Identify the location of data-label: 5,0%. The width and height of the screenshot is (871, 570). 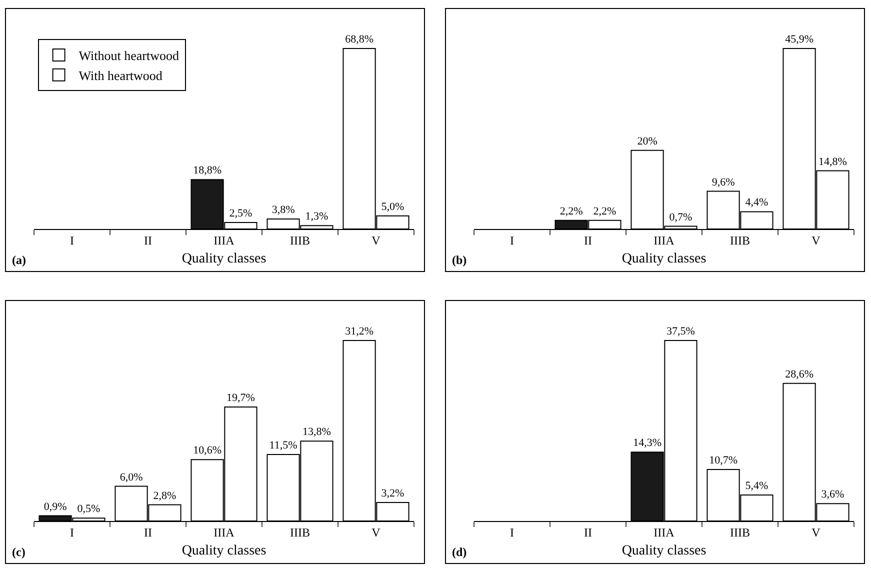
(392, 206).